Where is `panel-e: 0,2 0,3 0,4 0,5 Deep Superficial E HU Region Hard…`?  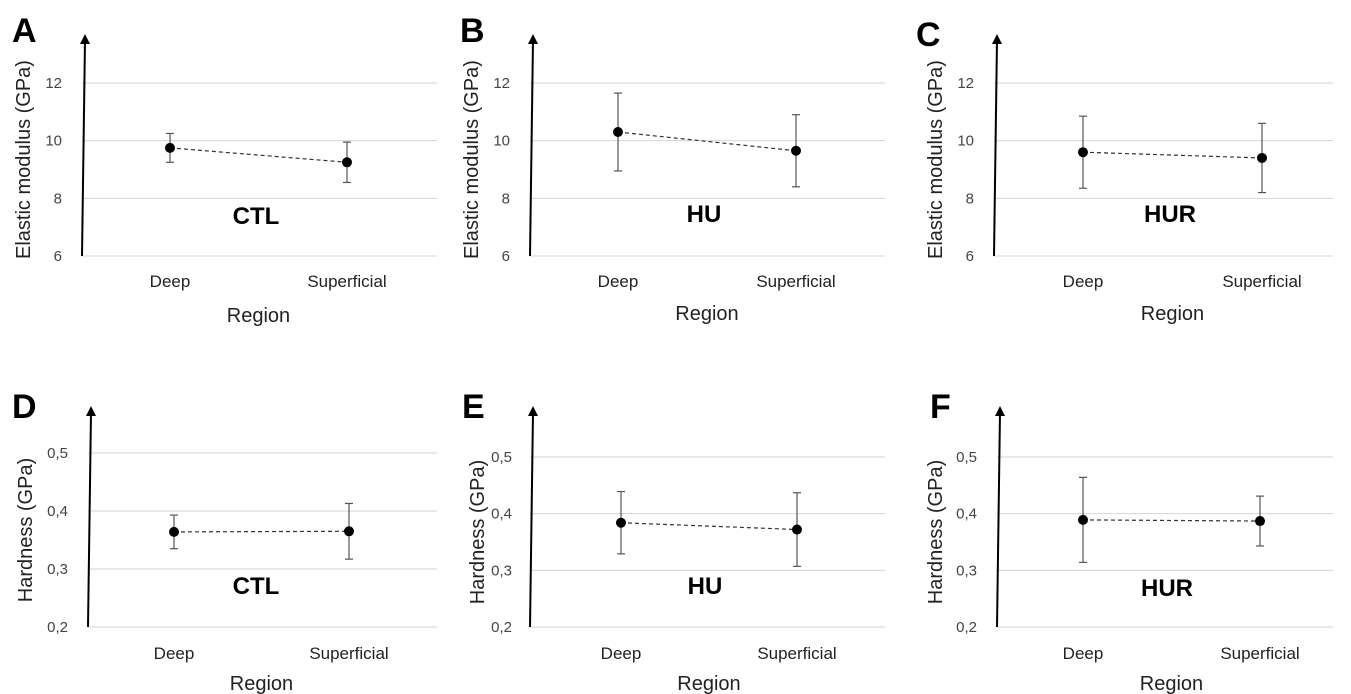 panel-e: 0,2 0,3 0,4 0,5 Deep Superficial E HU Region Hard… is located at coordinates (673, 541).